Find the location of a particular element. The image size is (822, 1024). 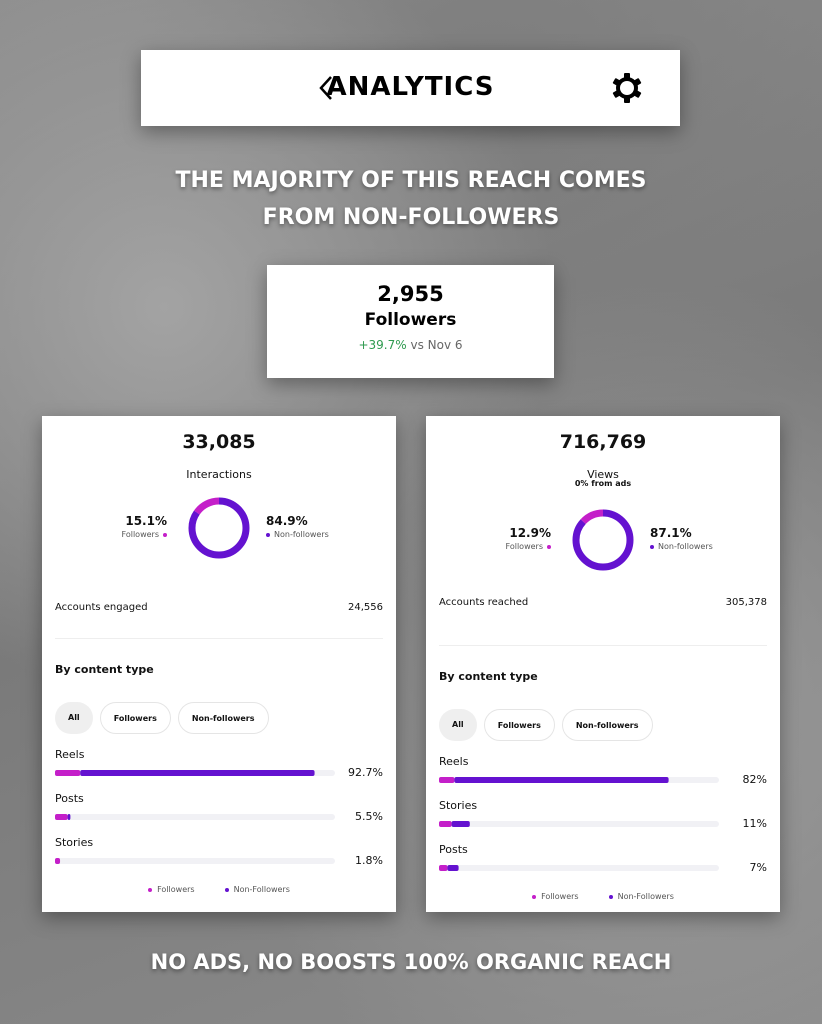

row-share: 82% is located at coordinates (754, 779).